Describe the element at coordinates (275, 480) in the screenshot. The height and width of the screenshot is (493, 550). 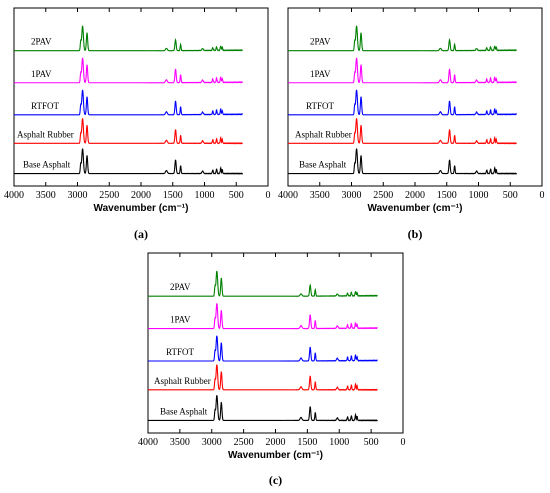
I see `panel-label: (c)` at that location.